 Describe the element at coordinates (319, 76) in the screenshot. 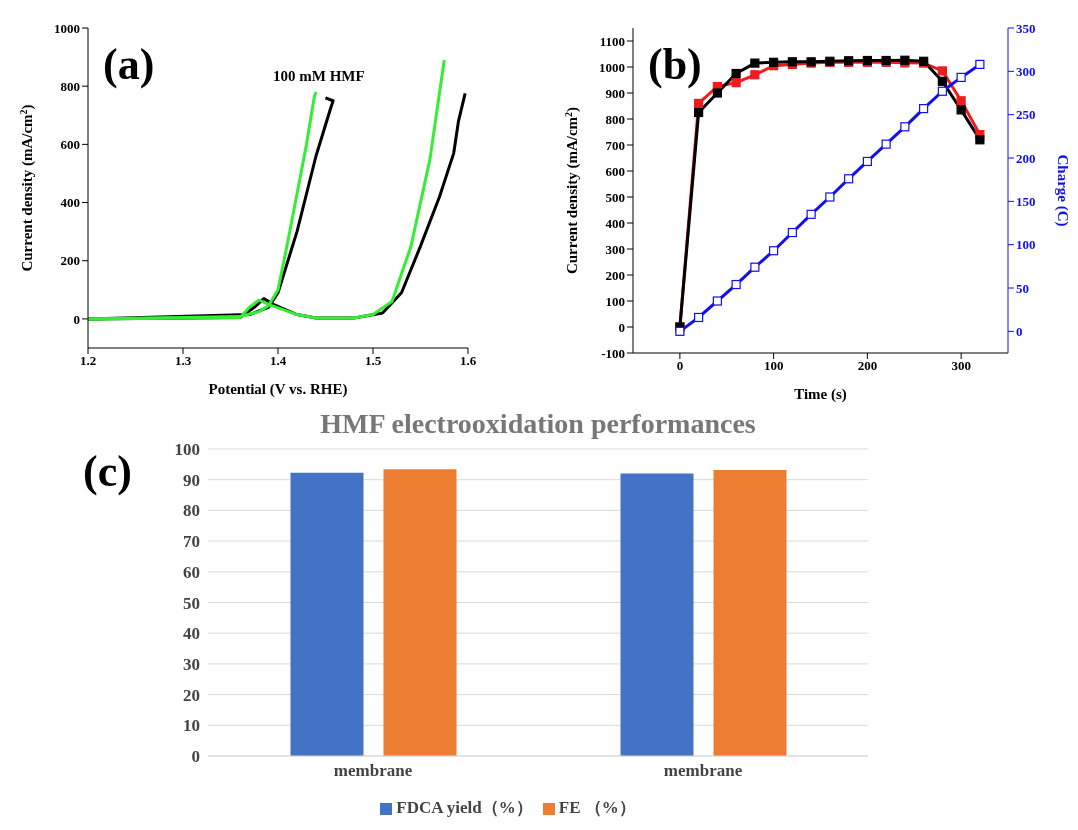

I see `annotation: 100 mM HMF` at that location.